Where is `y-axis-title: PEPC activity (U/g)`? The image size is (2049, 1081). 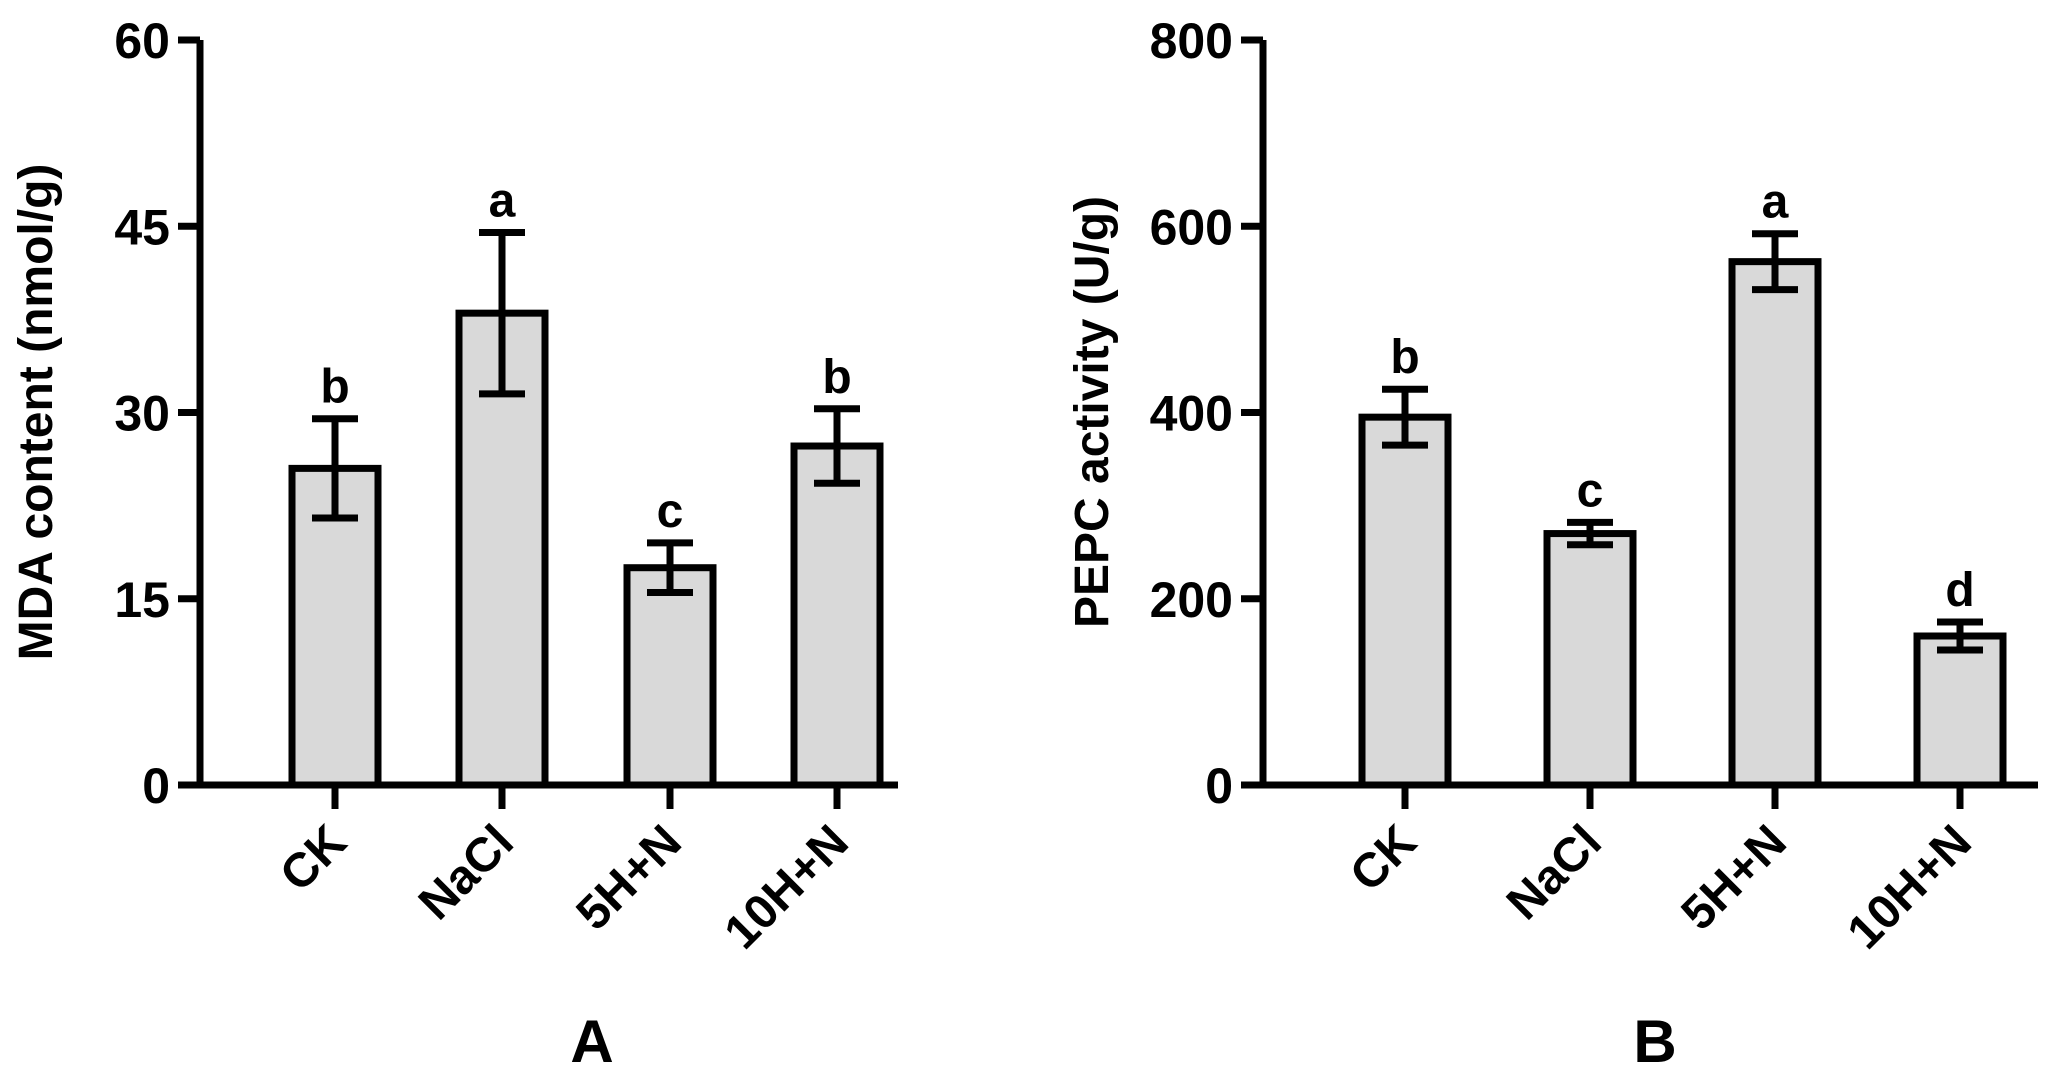
y-axis-title: PEPC activity (U/g) is located at coordinates (1092, 412).